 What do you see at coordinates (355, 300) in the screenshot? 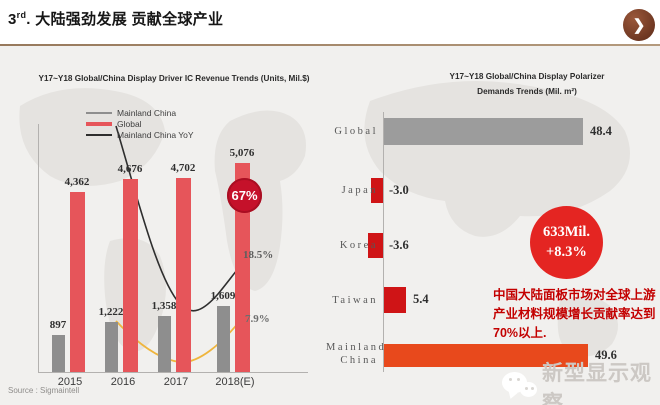
I see `y-tick-taiwan: Taiwan` at bounding box center [355, 300].